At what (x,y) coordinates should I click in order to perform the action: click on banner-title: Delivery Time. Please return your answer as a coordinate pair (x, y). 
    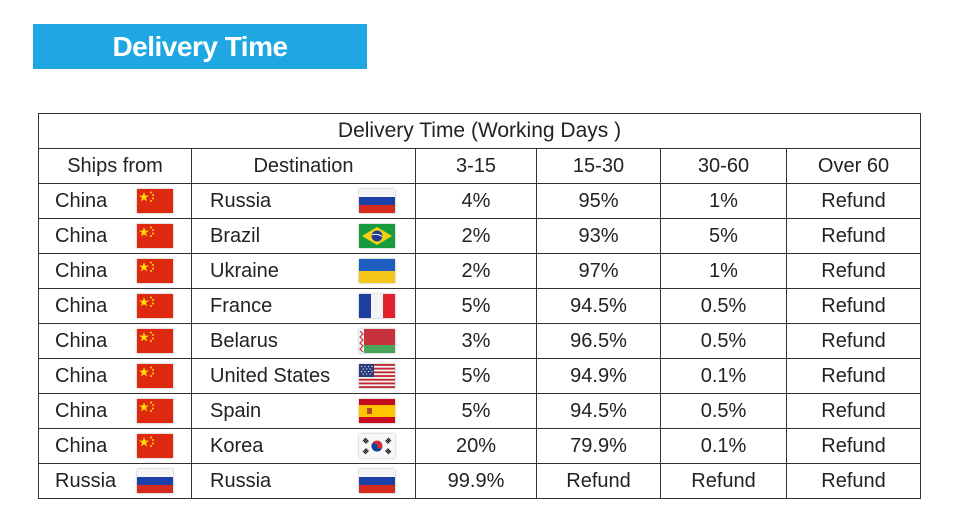
    Looking at the image, I should click on (200, 46).